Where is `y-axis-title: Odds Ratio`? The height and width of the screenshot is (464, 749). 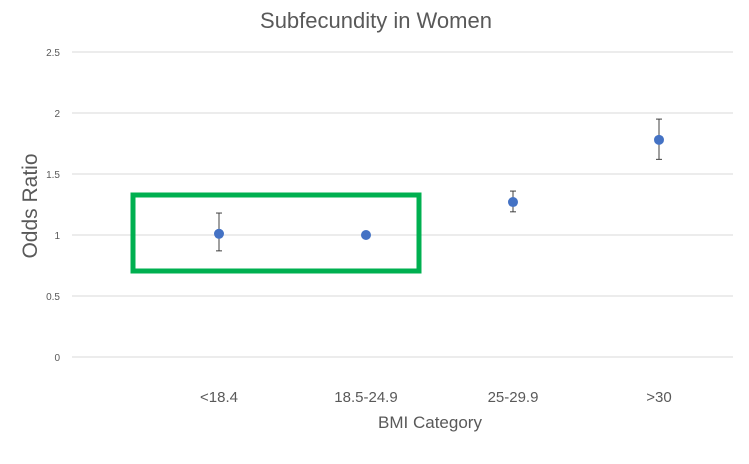
y-axis-title: Odds Ratio is located at coordinates (30, 205).